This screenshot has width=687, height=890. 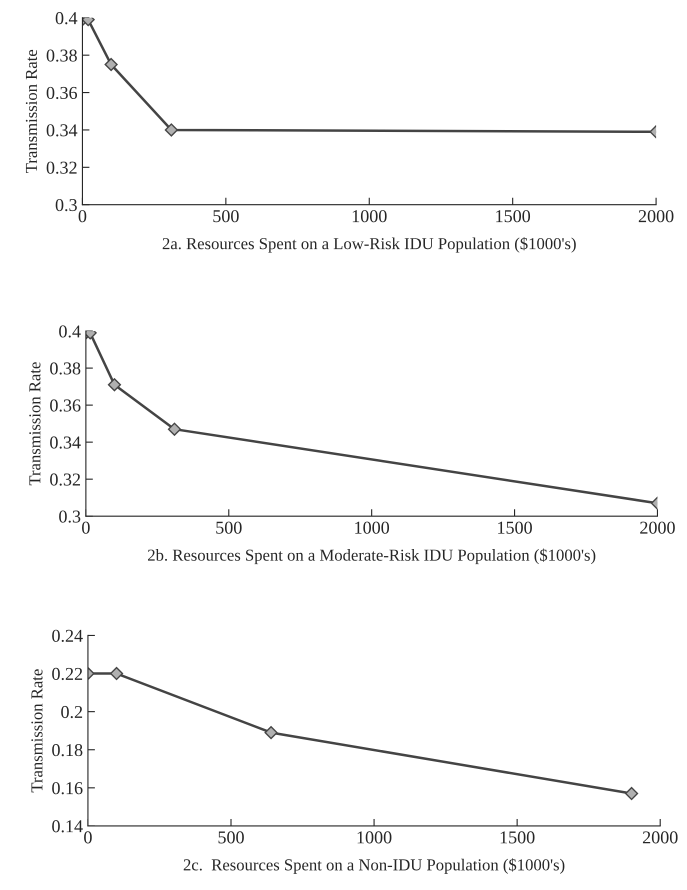 What do you see at coordinates (369, 245) in the screenshot?
I see `x-axis-title: 2a. Resources Spent on a Low-Risk IDU Population ($1000's)` at bounding box center [369, 245].